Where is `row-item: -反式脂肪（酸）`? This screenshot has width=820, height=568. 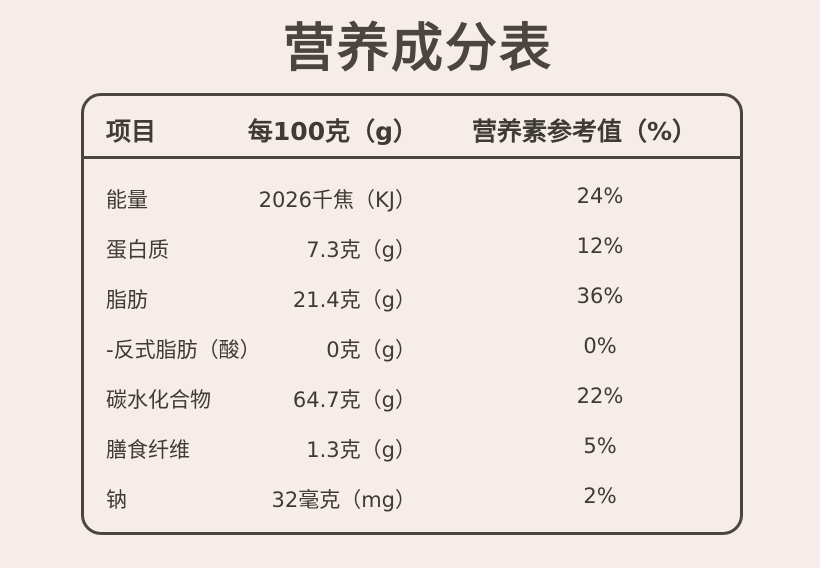
row-item: -反式脂肪（酸） is located at coordinates (183, 350).